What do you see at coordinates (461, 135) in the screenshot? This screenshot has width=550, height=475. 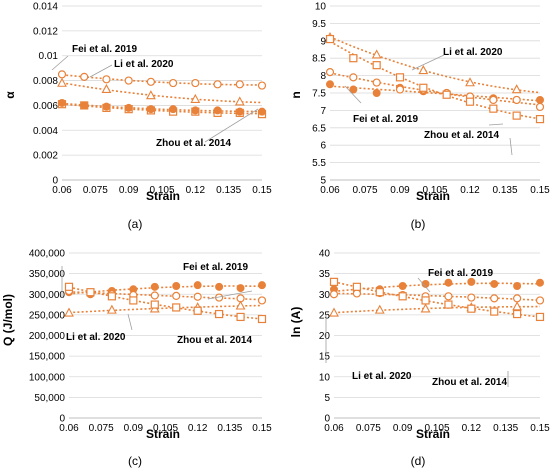 I see `panel-b-callout-zhou: Zhou et al. 2014` at bounding box center [461, 135].